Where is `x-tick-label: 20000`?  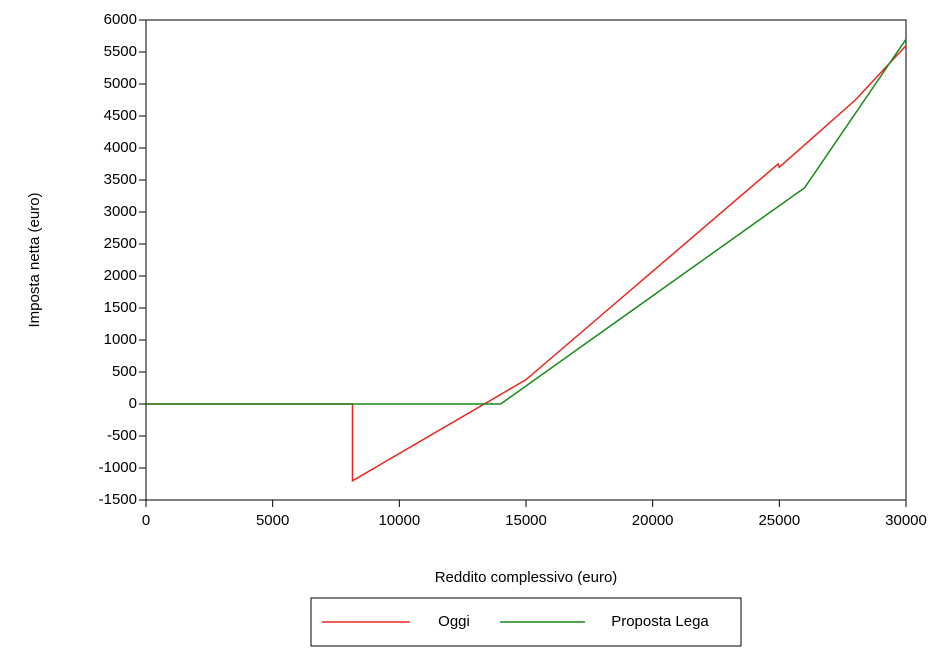
x-tick-label: 20000 is located at coordinates (653, 520).